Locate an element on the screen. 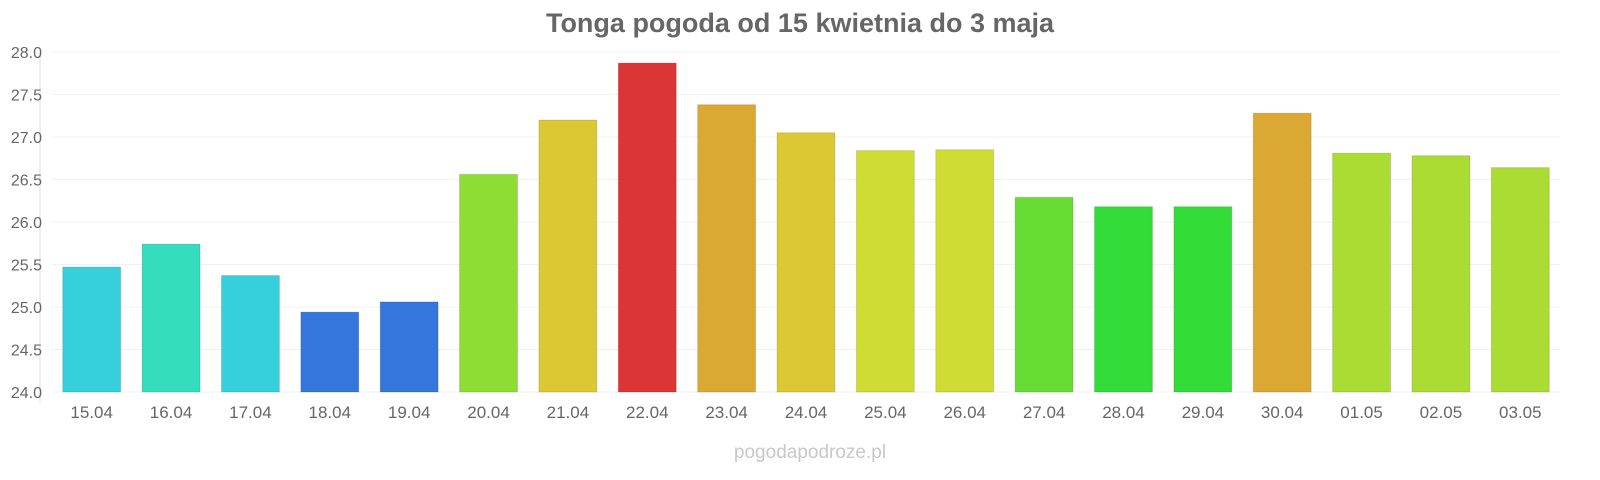  bar-29.04 is located at coordinates (1203, 299).